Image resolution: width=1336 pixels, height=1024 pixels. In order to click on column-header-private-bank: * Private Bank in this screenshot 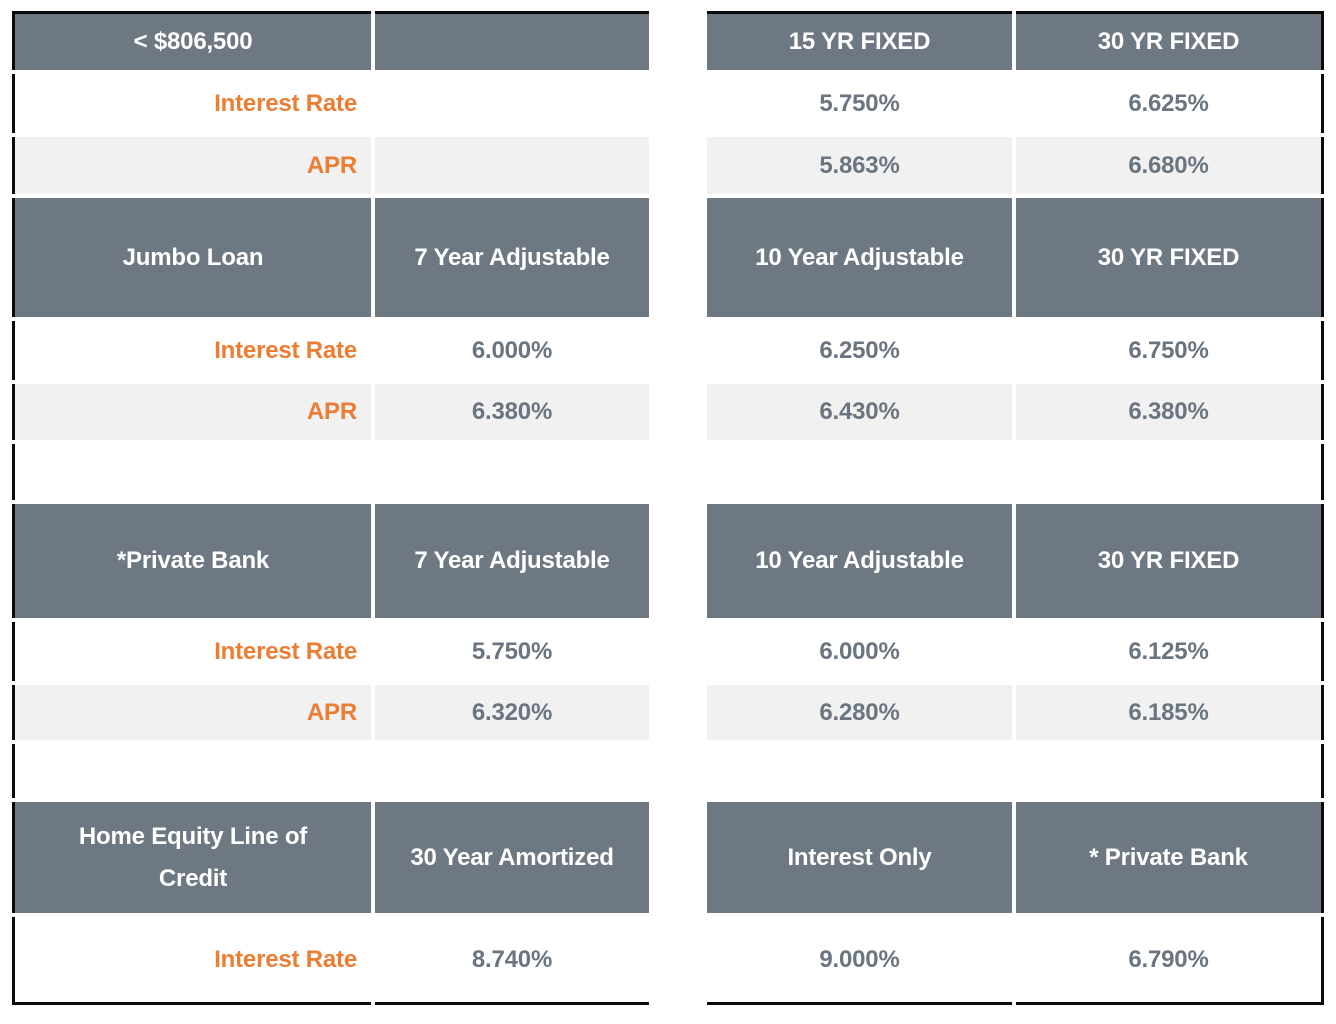, I will do `click(1170, 857)`.